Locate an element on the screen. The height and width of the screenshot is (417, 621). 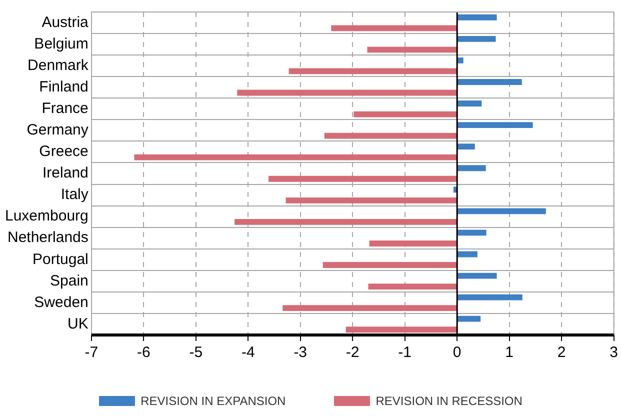
legend-label: REVISION IN RECESSION is located at coordinates (449, 401).